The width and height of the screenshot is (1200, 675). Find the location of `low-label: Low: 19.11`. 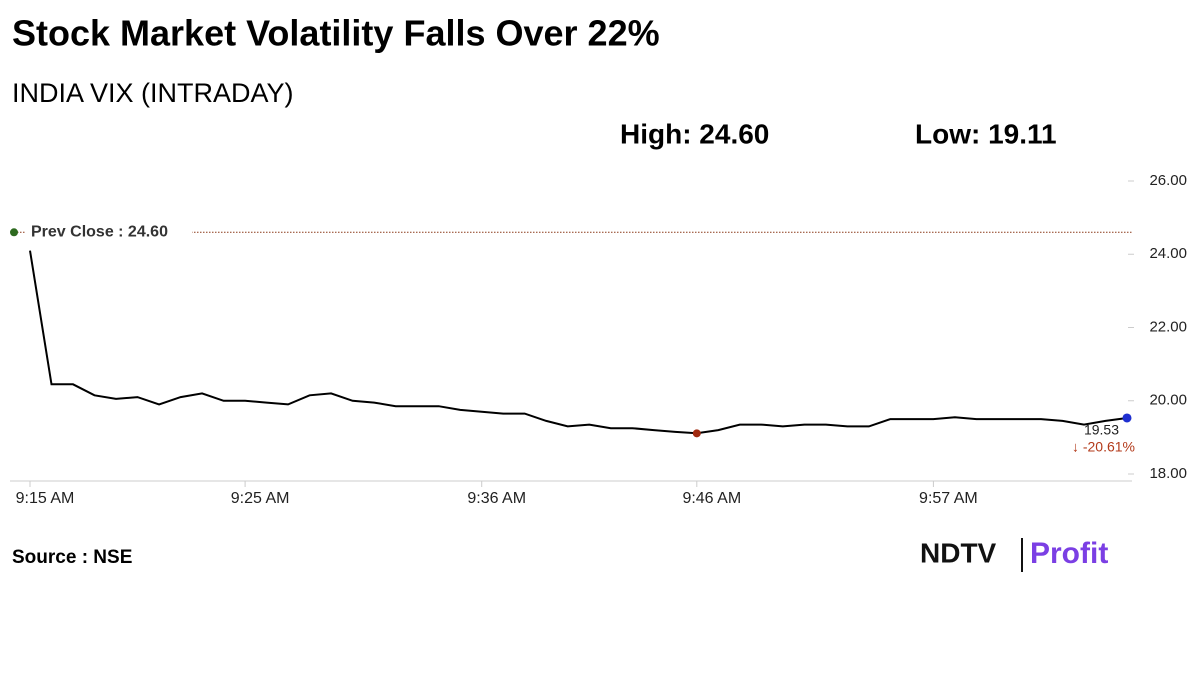

low-label: Low: 19.11 is located at coordinates (986, 133).